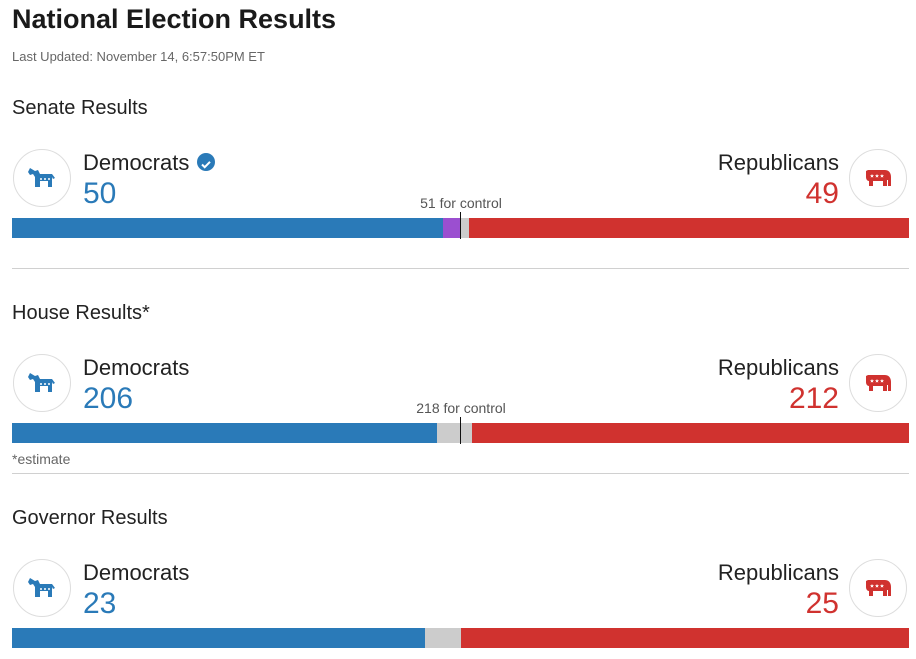  What do you see at coordinates (100, 193) in the screenshot?
I see `senate-dem-count: 50` at bounding box center [100, 193].